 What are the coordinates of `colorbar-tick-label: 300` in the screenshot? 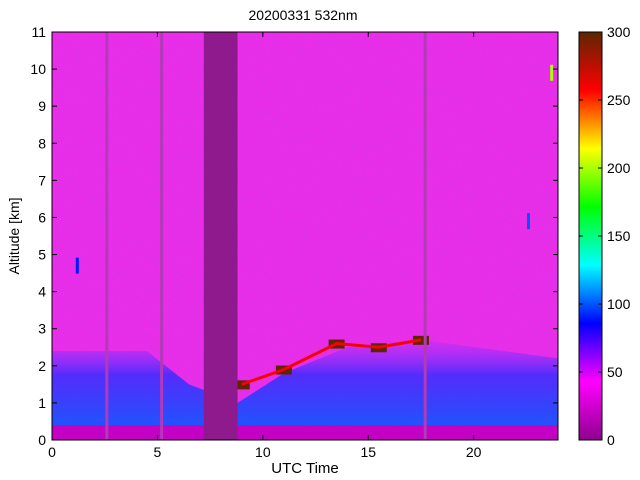 It's located at (619, 32).